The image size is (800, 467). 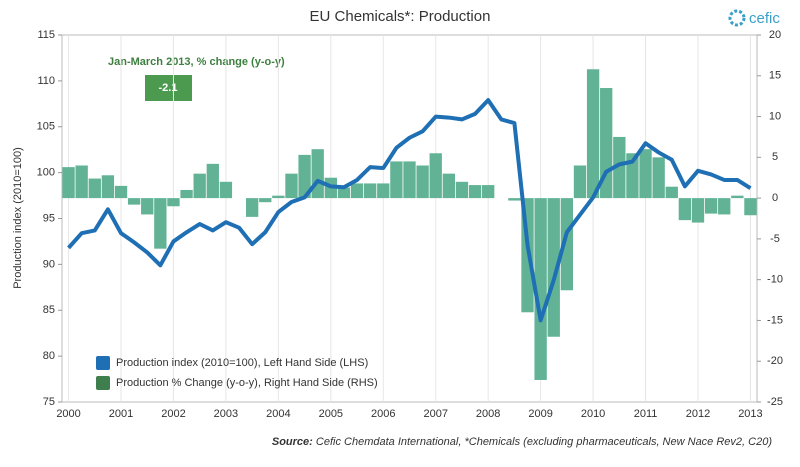 What do you see at coordinates (488, 414) in the screenshot?
I see `x-tick-label: 2008` at bounding box center [488, 414].